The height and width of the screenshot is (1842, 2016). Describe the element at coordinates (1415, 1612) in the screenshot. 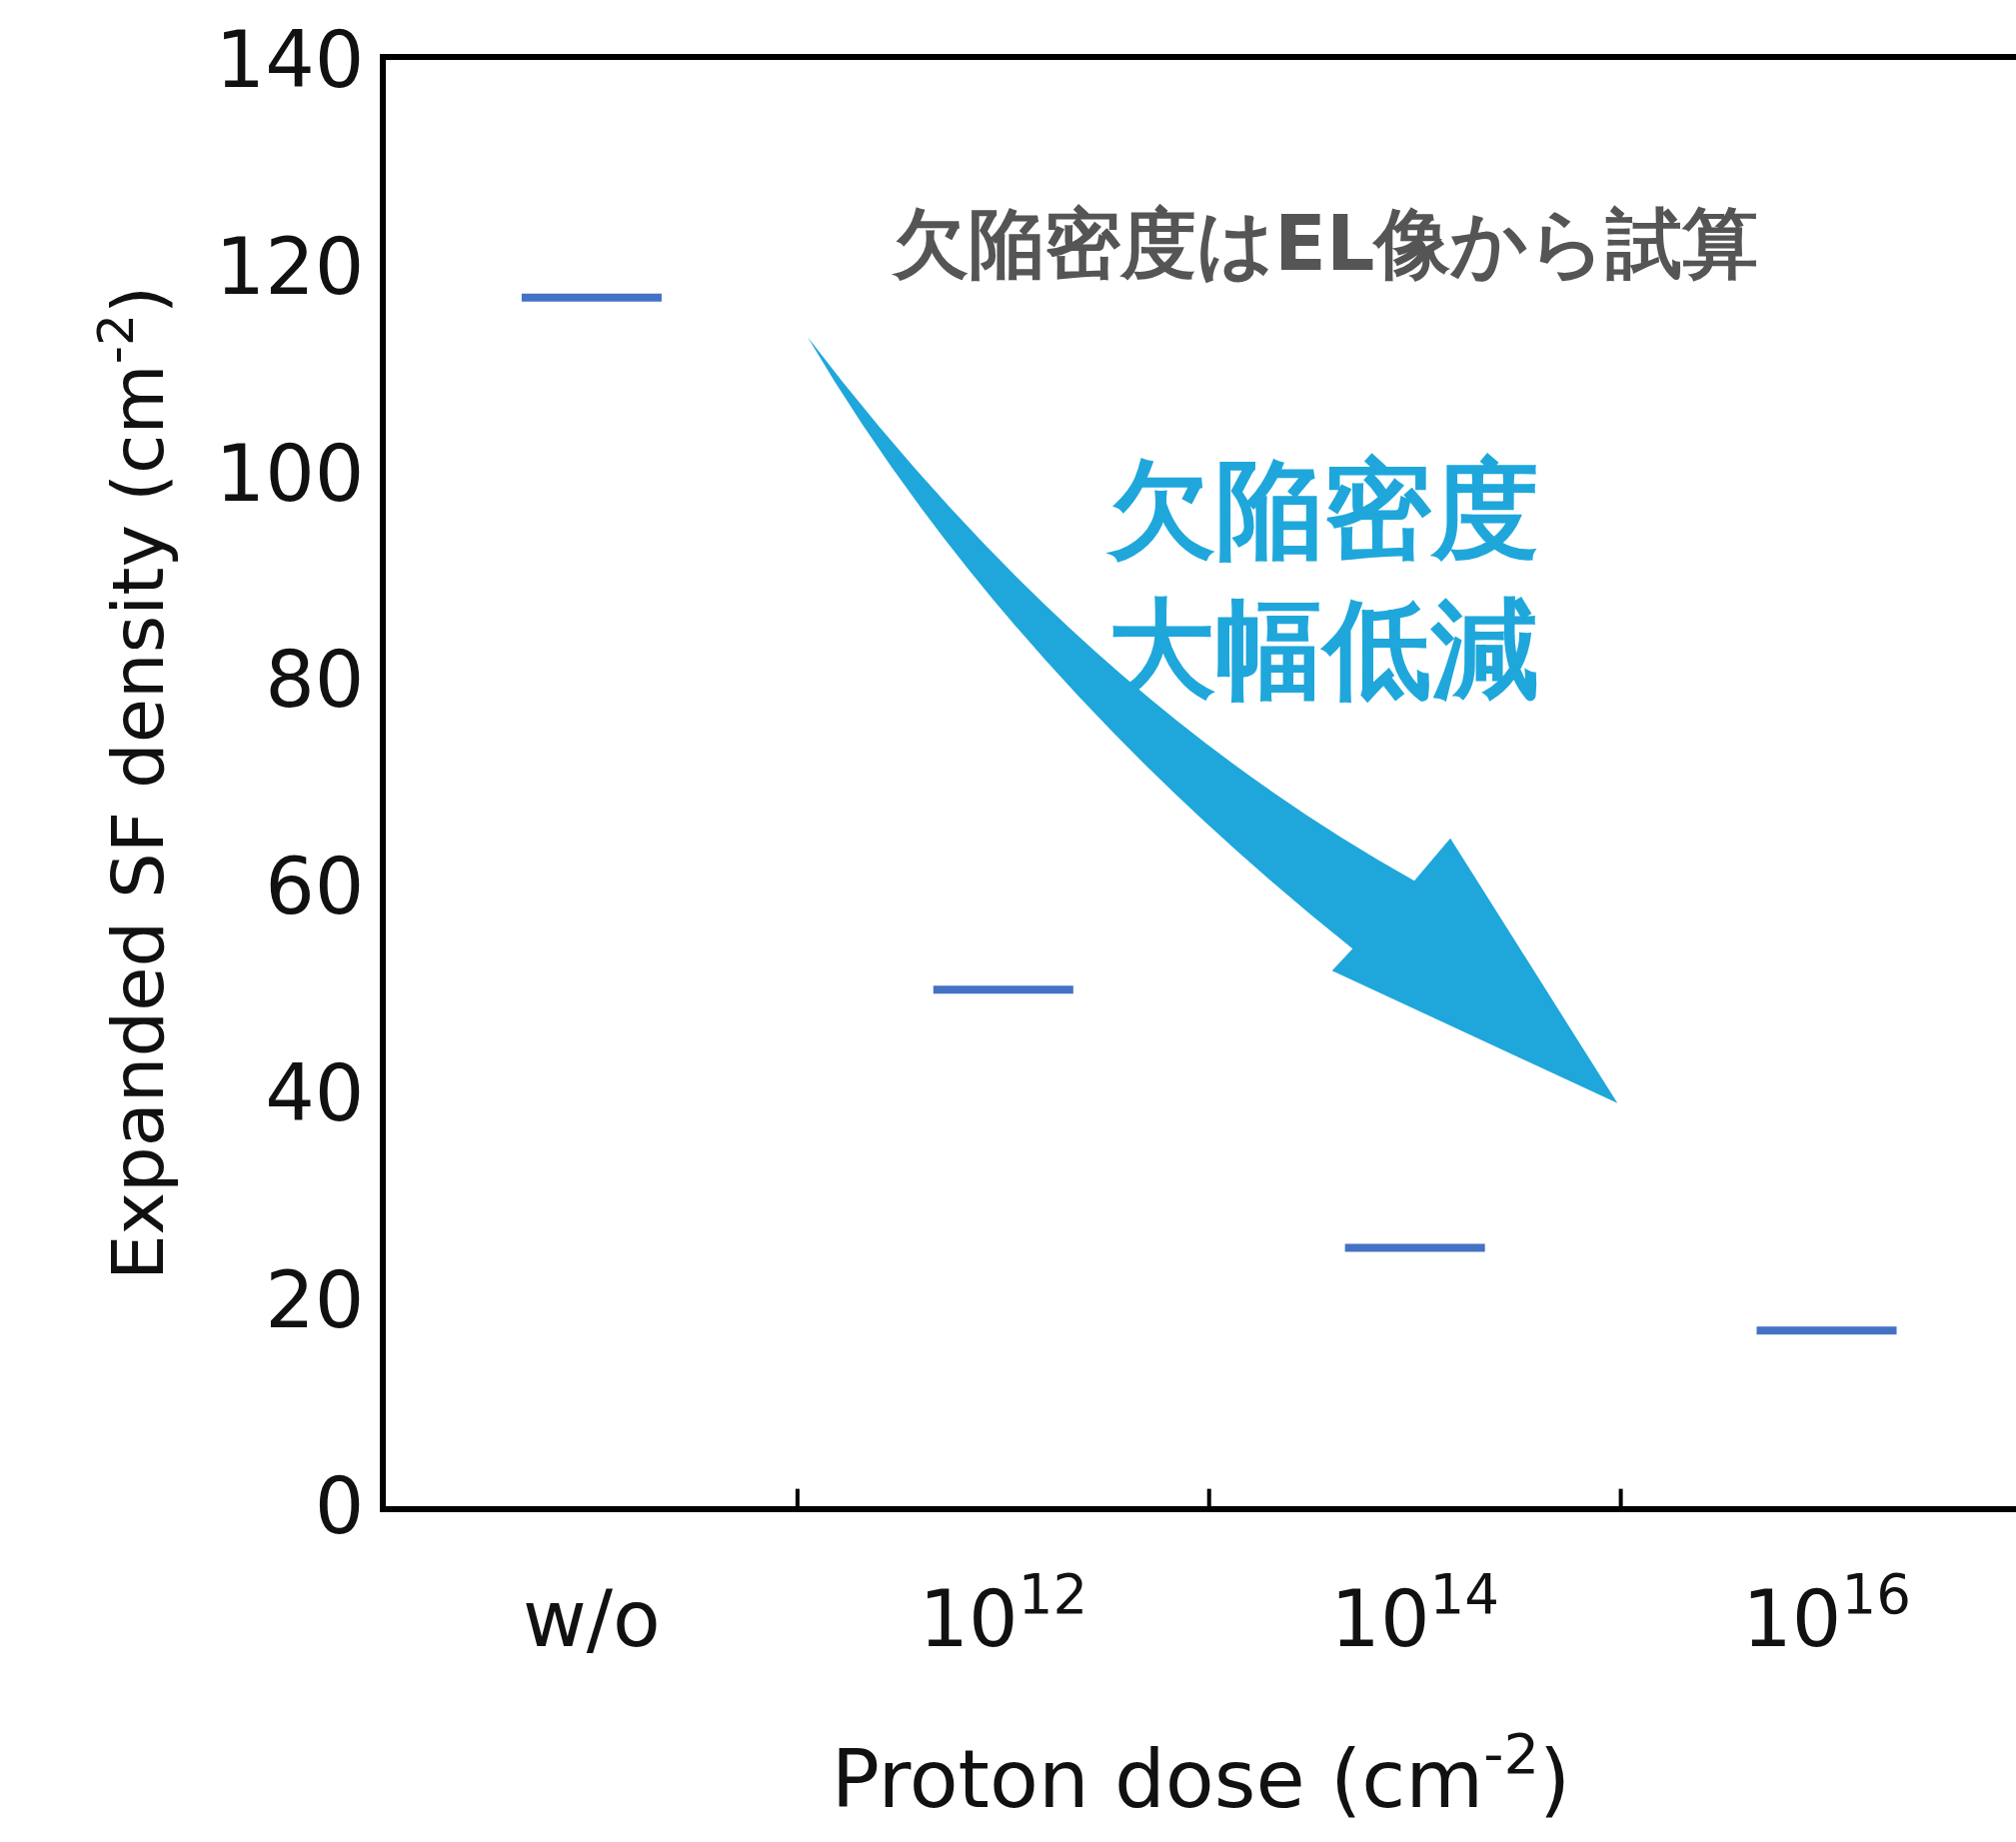

I see `x-tick-label: 10$^{14}$` at that location.